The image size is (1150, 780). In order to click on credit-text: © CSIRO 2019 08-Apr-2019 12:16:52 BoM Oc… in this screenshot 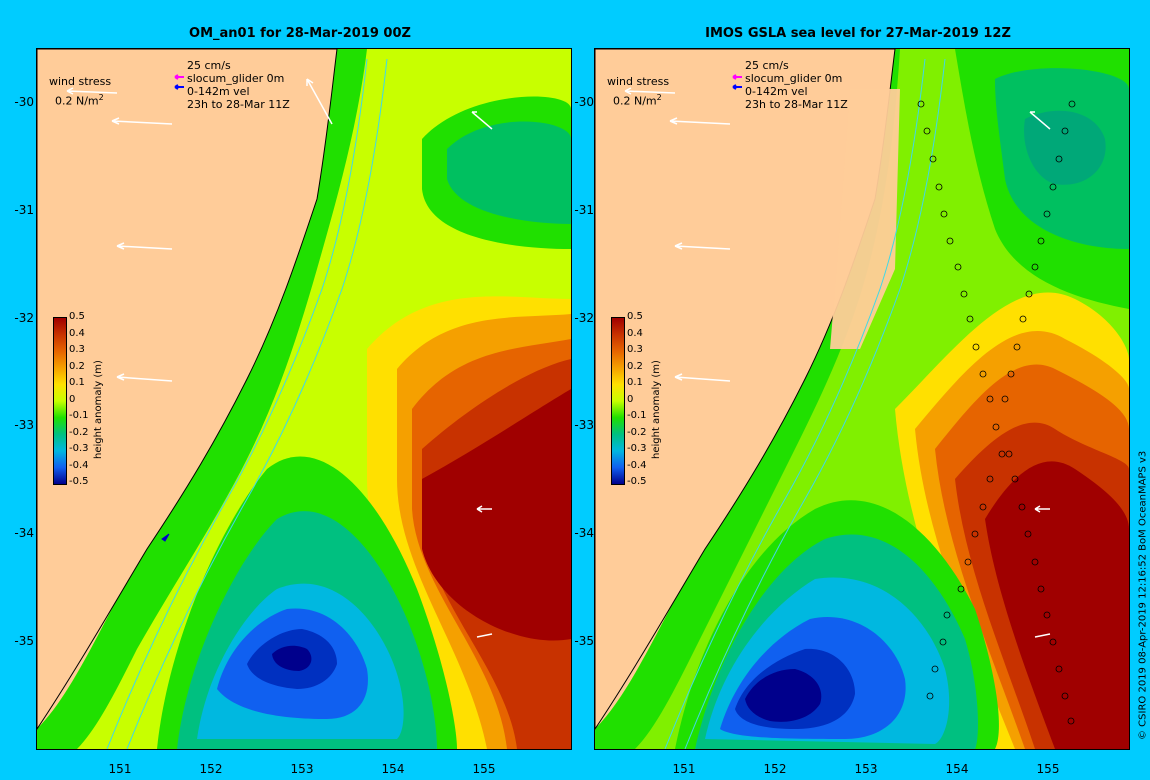, I will do `click(1142, 595)`.